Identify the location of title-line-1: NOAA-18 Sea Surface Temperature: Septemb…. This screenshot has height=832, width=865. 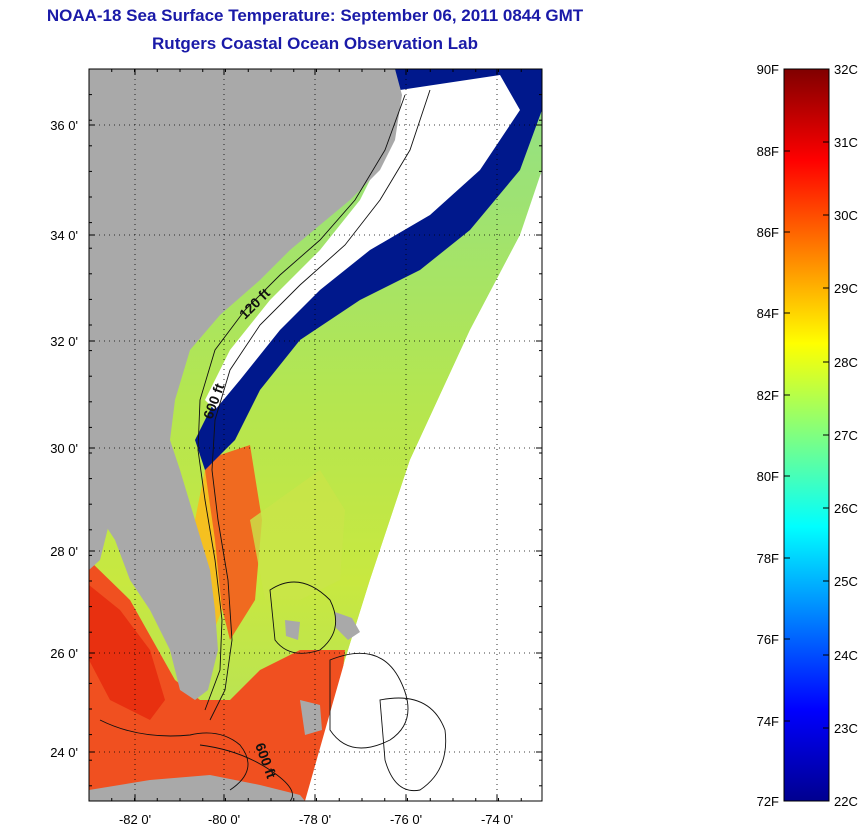
(315, 15).